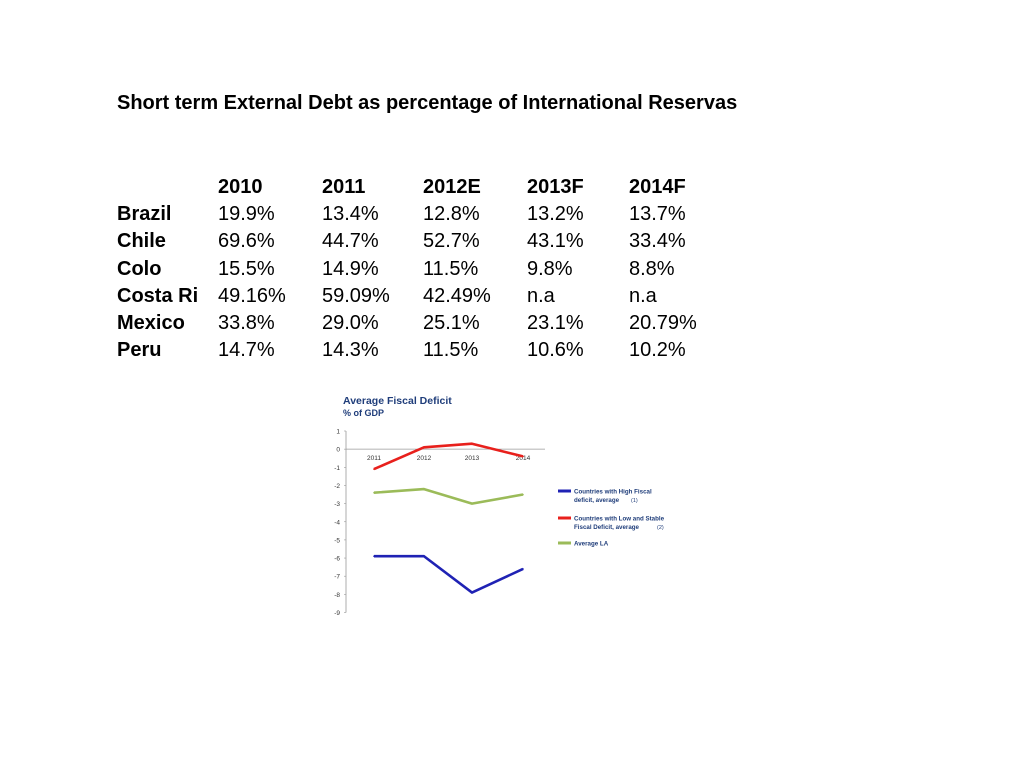 The width and height of the screenshot is (1024, 768). I want to click on country-label: Costa Ri, so click(158, 295).